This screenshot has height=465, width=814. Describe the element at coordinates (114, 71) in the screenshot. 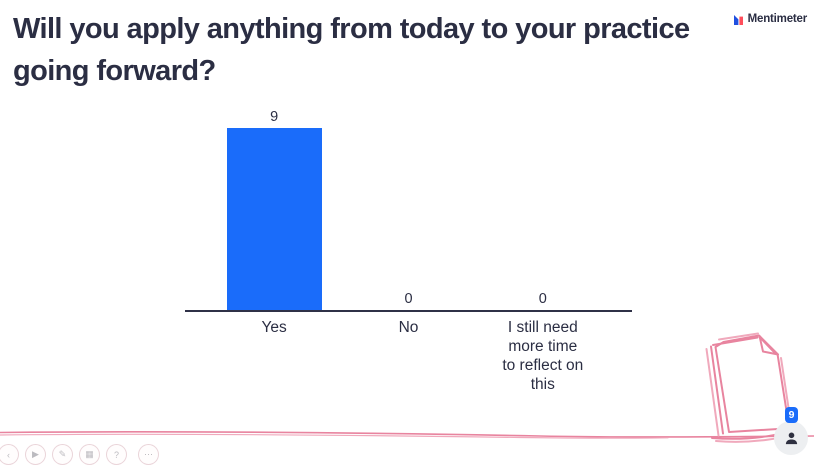

I see `page-title-line2: going forward?` at that location.